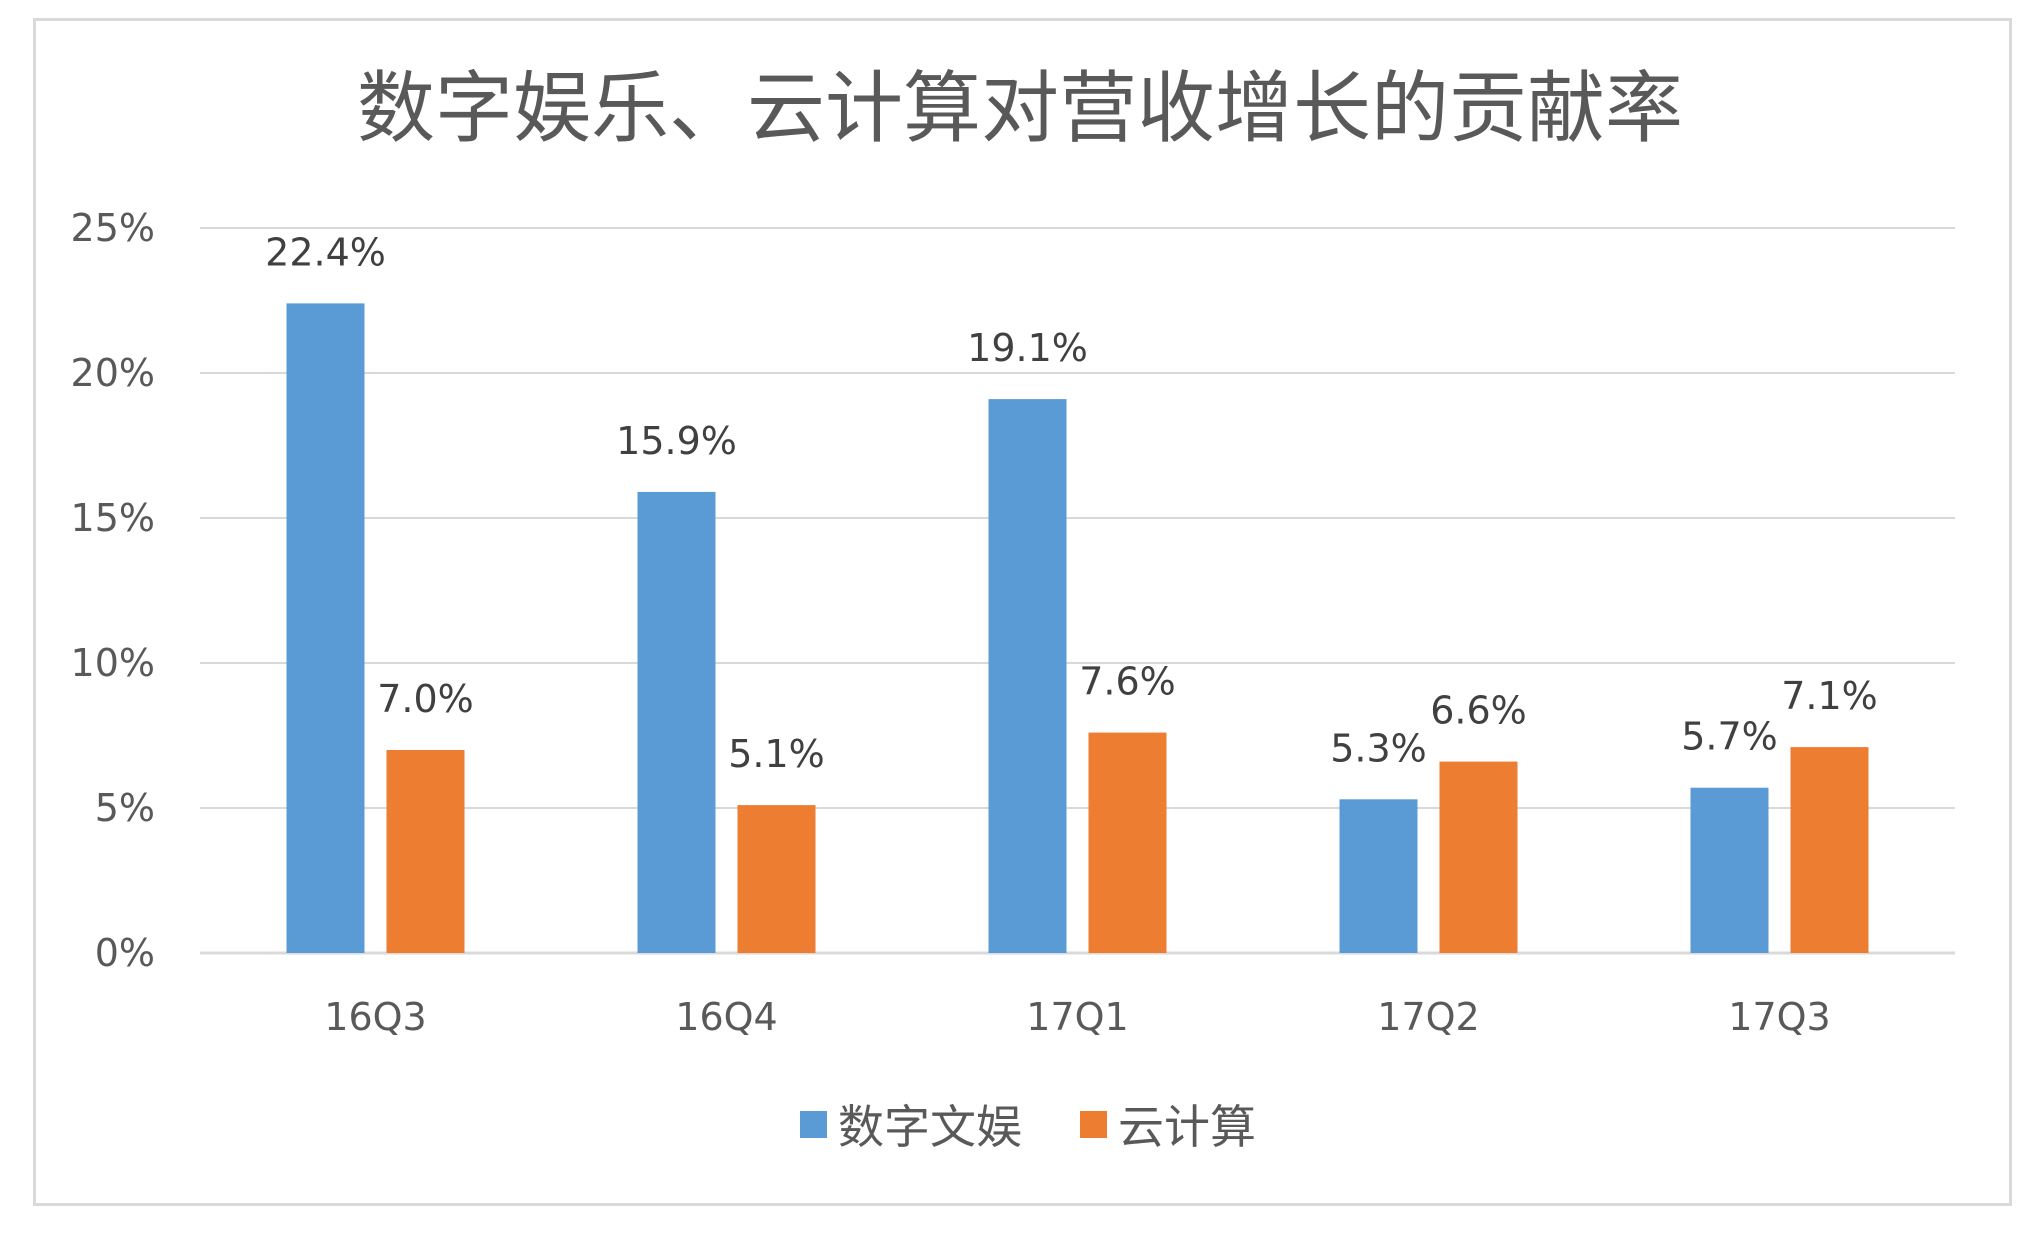  What do you see at coordinates (1378, 748) in the screenshot?
I see `bar-value-label: 5.3%` at bounding box center [1378, 748].